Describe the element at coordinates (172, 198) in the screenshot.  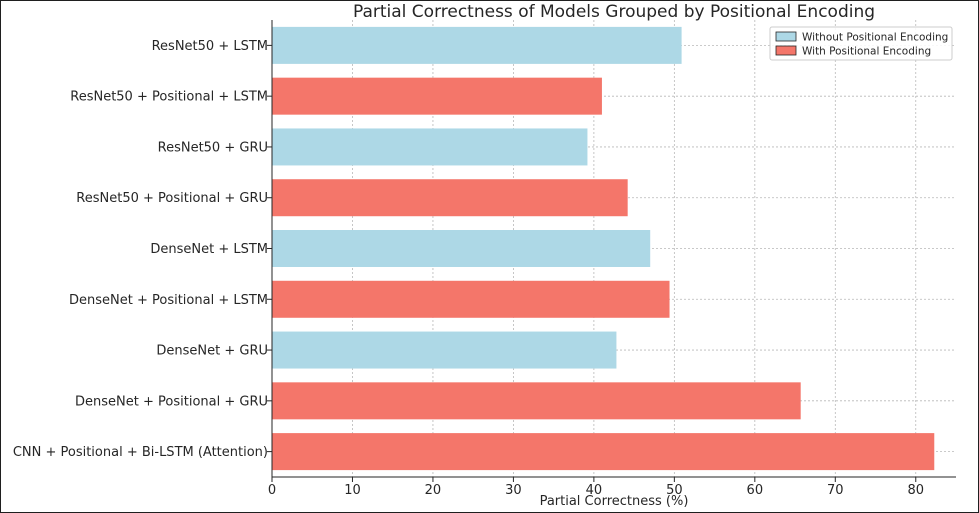
I see `y-category-label: ResNet50 + Positional + GRU` at that location.